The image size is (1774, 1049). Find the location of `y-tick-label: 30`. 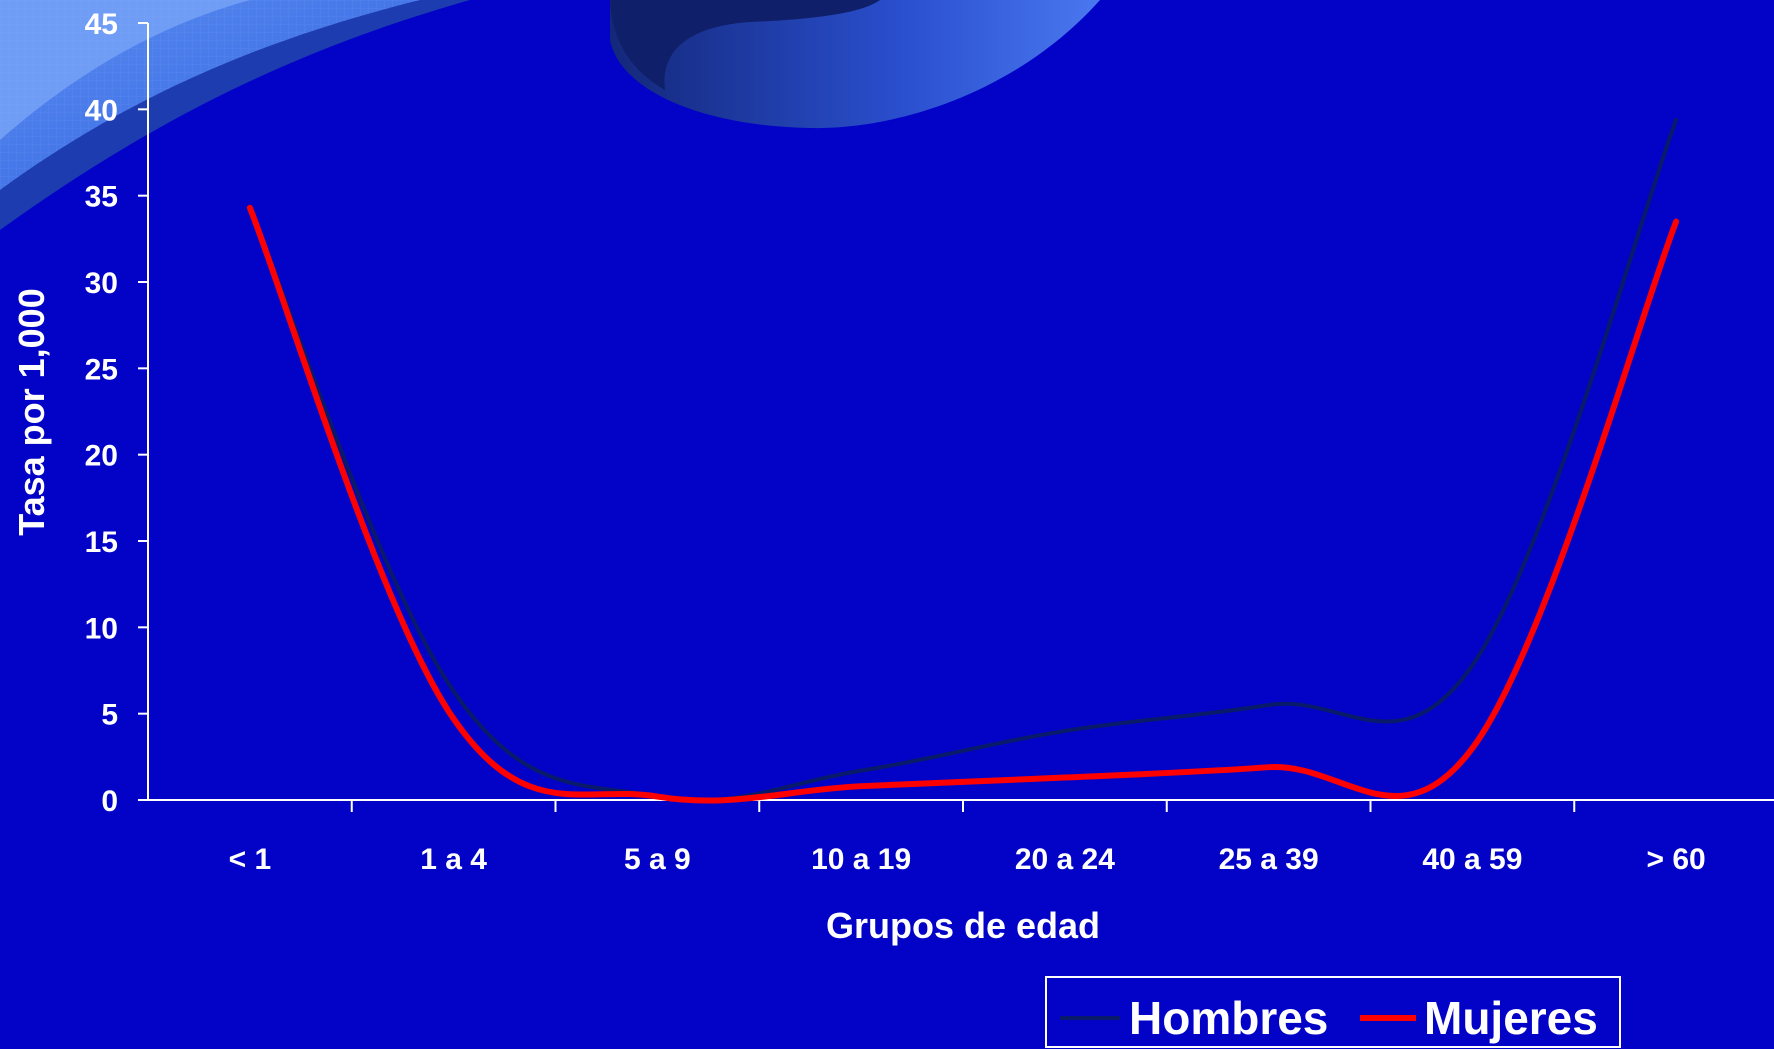

y-tick-label: 30 is located at coordinates (101, 283).